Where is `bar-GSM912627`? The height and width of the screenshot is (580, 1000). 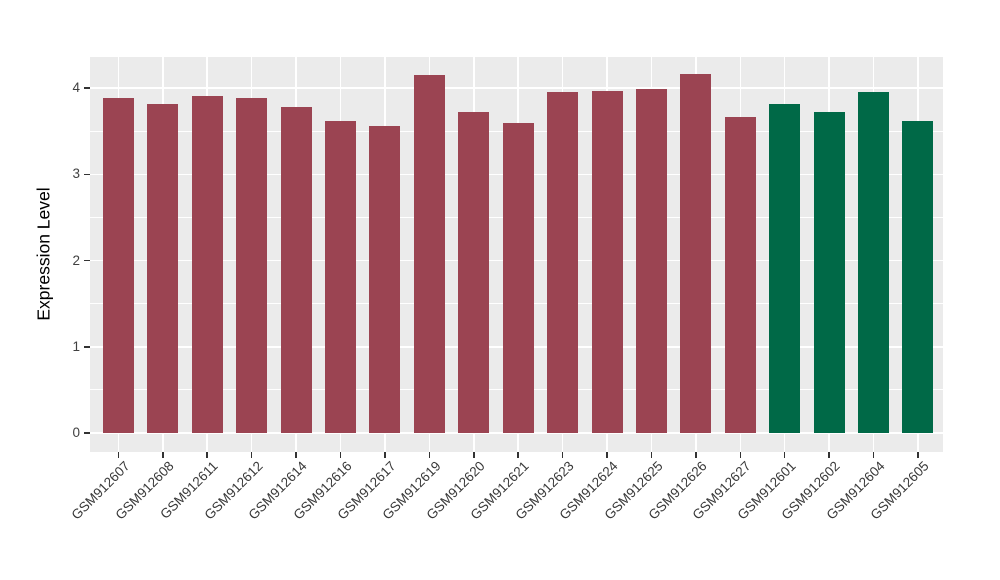
bar-GSM912627 is located at coordinates (740, 275).